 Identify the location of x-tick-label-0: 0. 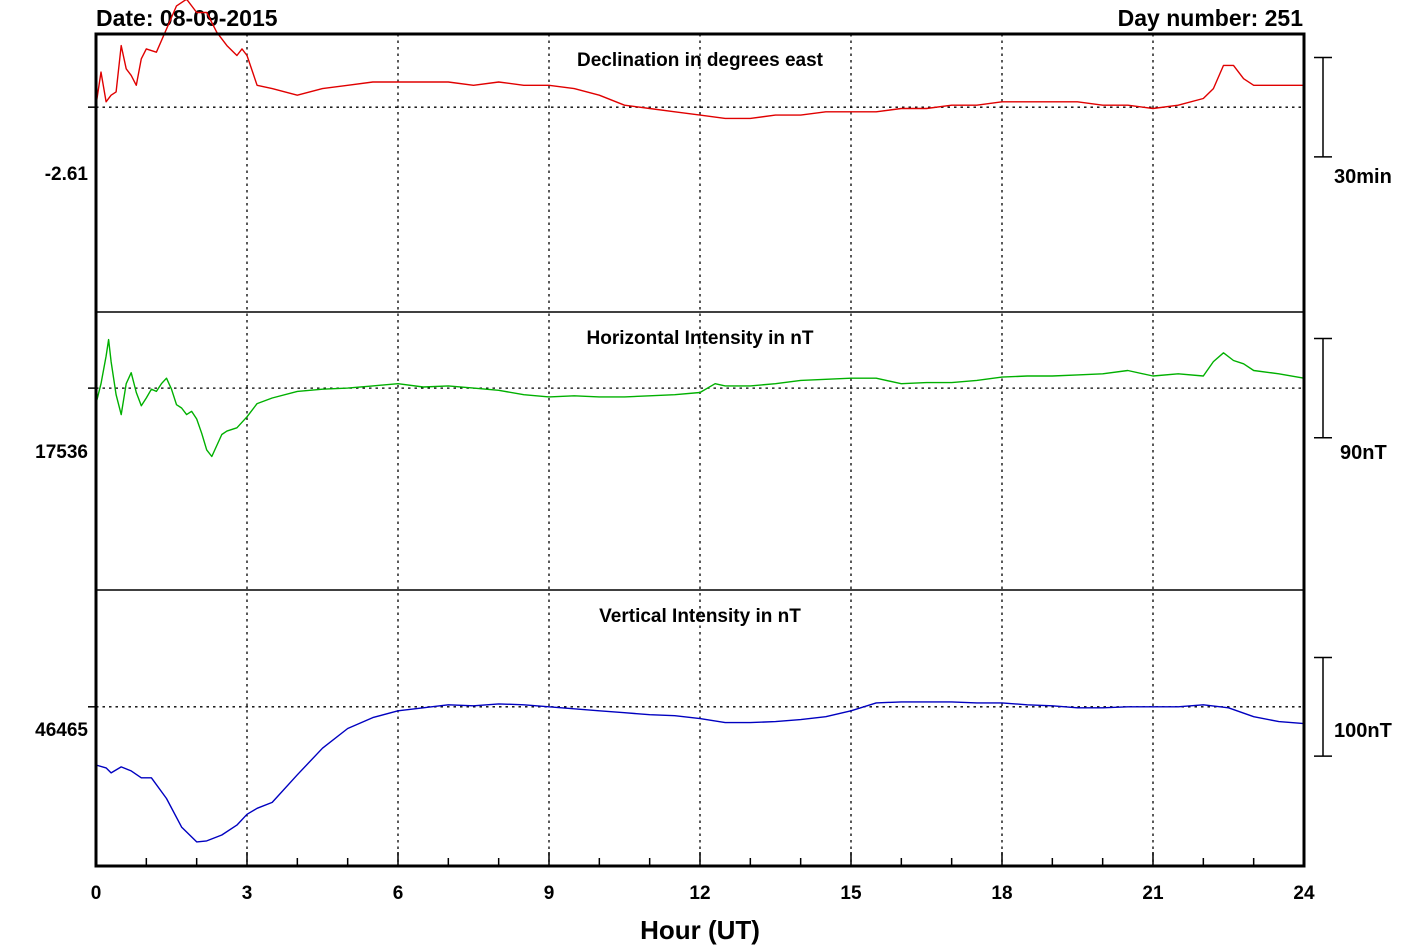
(96, 893).